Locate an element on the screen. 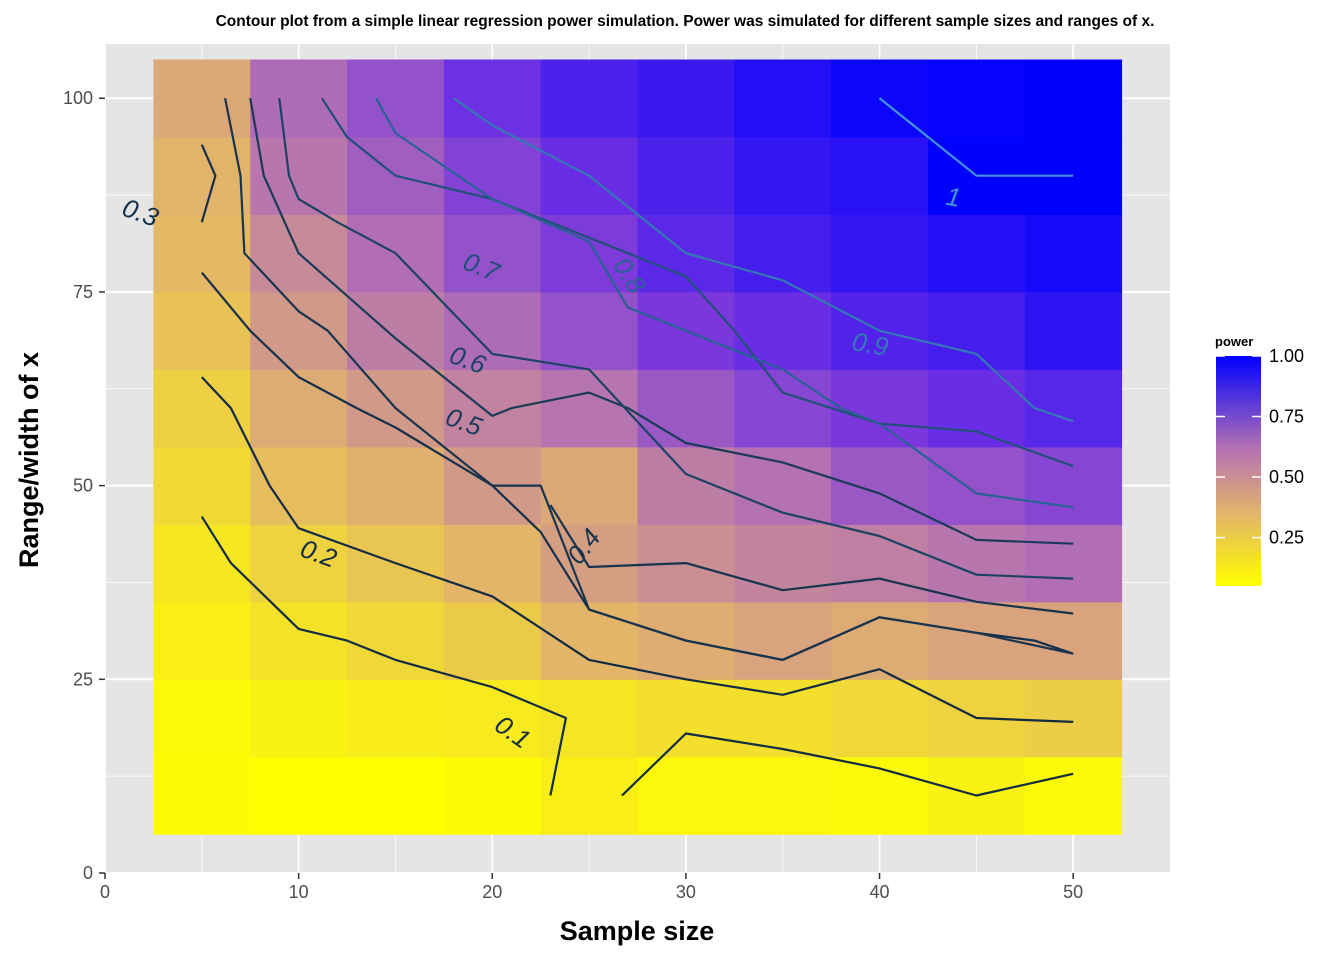  x-tick-label: 50 is located at coordinates (1073, 892).